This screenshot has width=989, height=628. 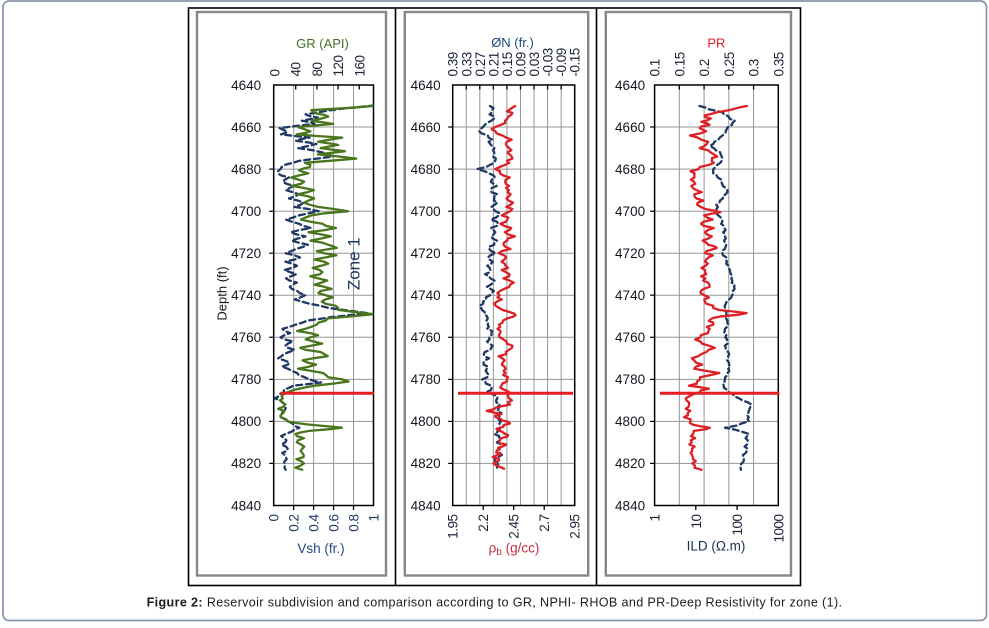 What do you see at coordinates (320, 548) in the screenshot?
I see `svg-text: Vsh (fr.)` at bounding box center [320, 548].